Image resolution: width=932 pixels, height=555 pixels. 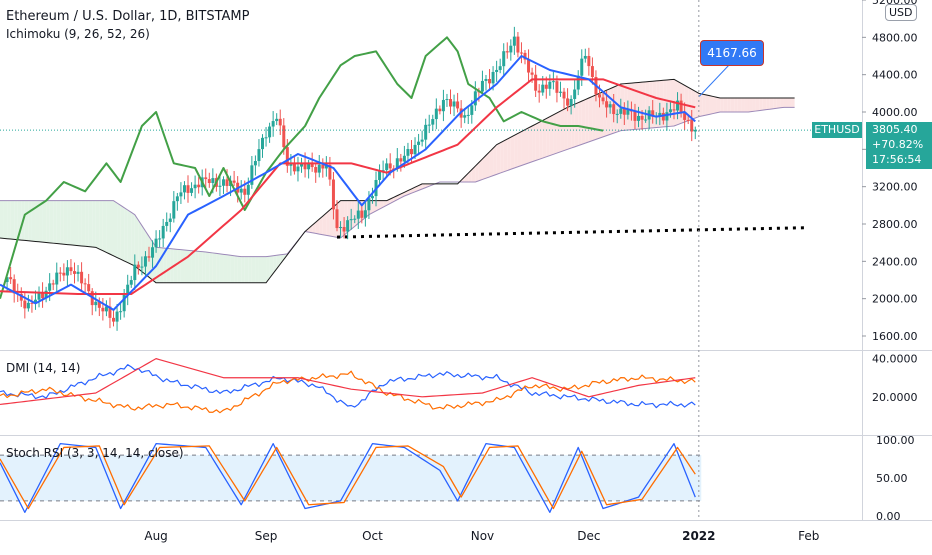 What do you see at coordinates (571, 232) in the screenshot?
I see `support-line` at bounding box center [571, 232].